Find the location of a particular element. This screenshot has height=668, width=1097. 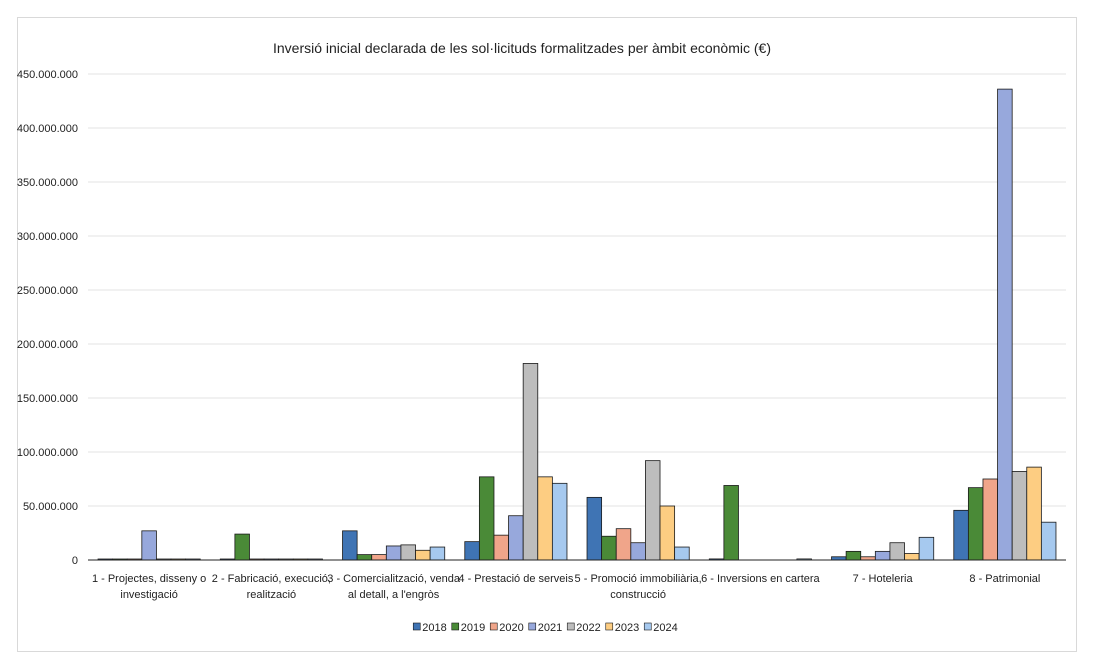

x-tick-label: construcció is located at coordinates (638, 595).